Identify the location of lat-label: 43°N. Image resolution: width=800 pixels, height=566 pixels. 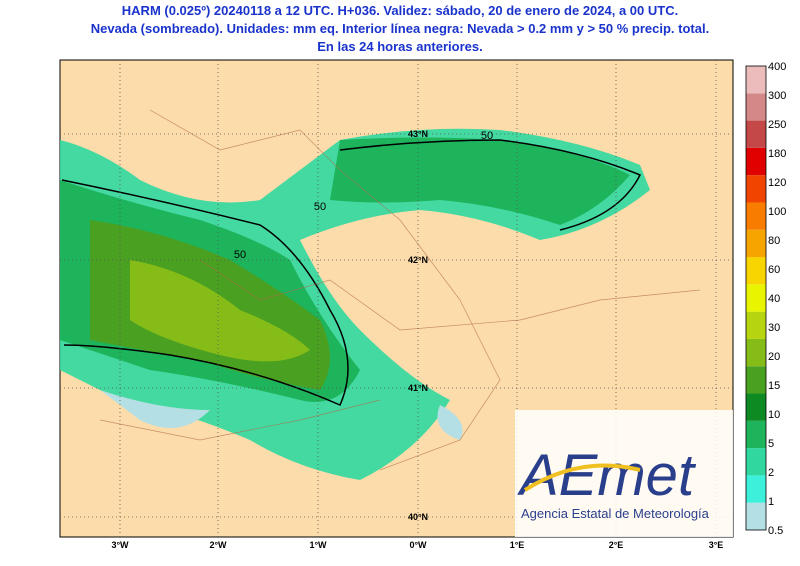
(418, 134).